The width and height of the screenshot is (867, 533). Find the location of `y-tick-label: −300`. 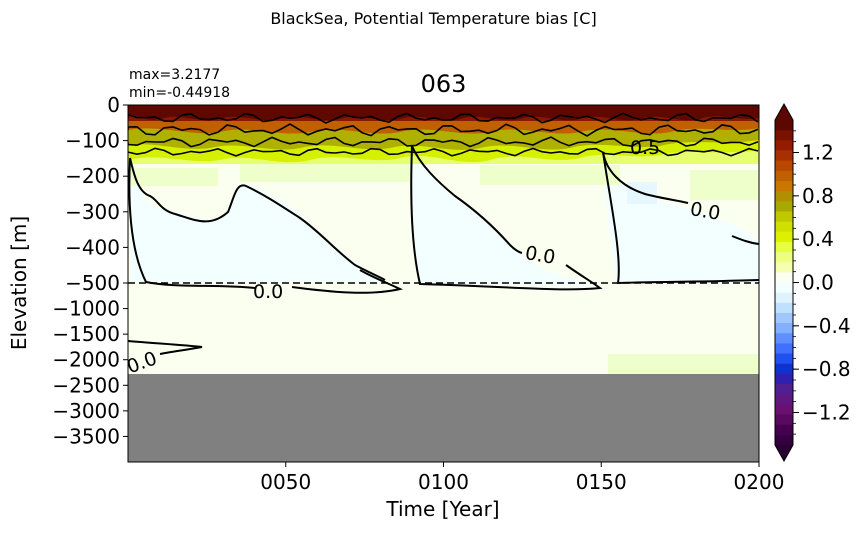

y-tick-label: −300 is located at coordinates (92, 212).